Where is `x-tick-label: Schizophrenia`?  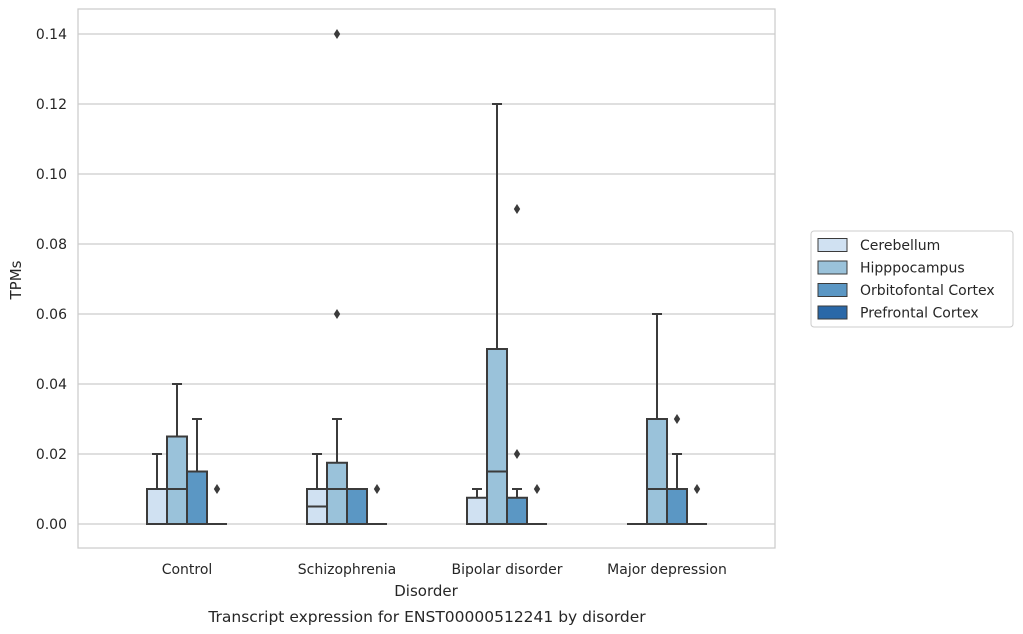
x-tick-label: Schizophrenia is located at coordinates (347, 570).